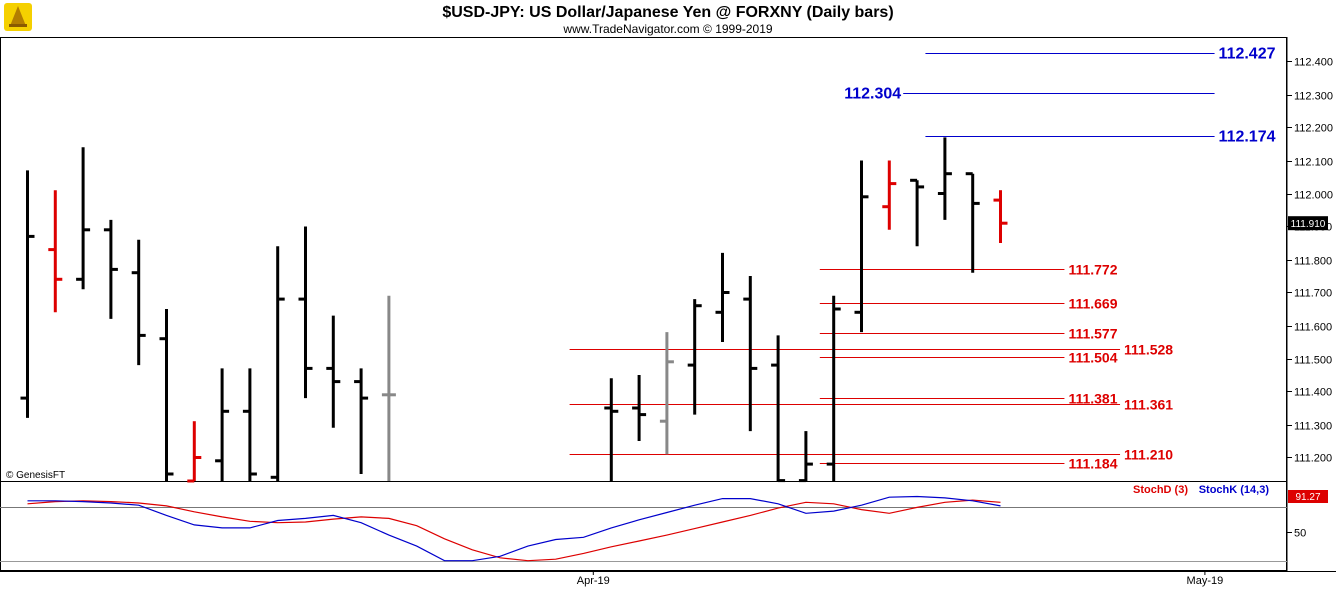 This screenshot has width=1336, height=591. I want to click on legend-stoch-d: StochD (3), so click(1160, 490).